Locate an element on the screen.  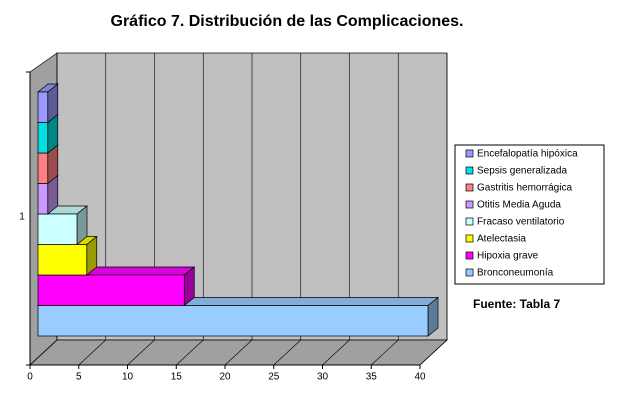
x-tick-label: 10 is located at coordinates (128, 377).